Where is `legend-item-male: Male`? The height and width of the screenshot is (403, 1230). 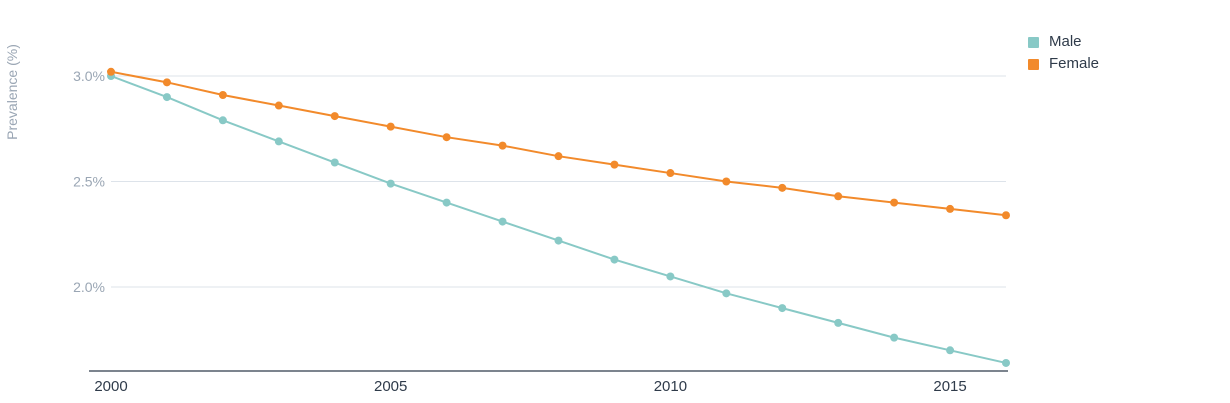 legend-item-male: Male is located at coordinates (1063, 42).